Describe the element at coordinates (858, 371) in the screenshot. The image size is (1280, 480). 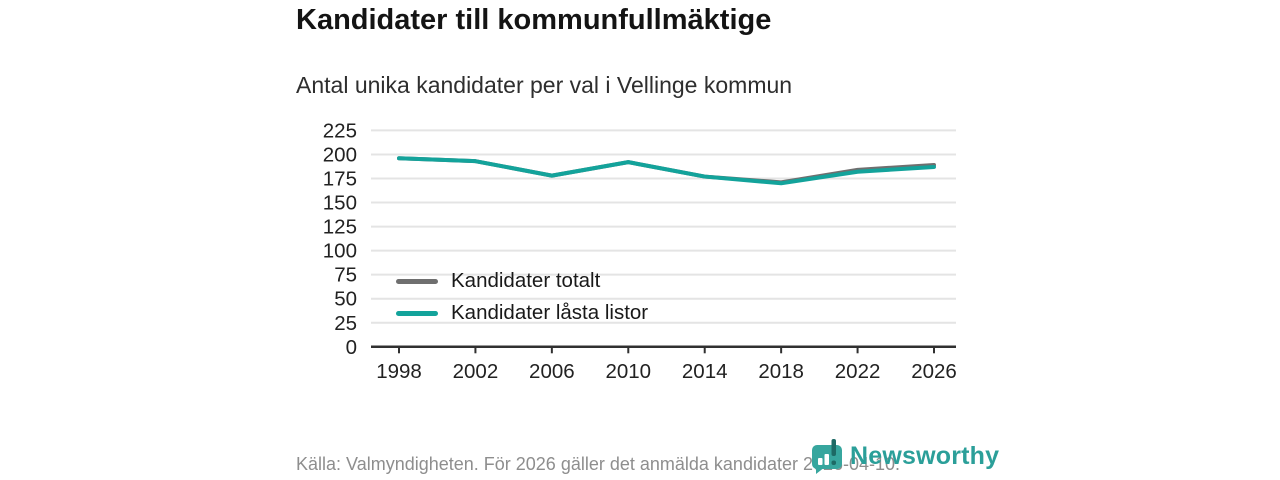
I see `x-tick-label: 2022` at that location.